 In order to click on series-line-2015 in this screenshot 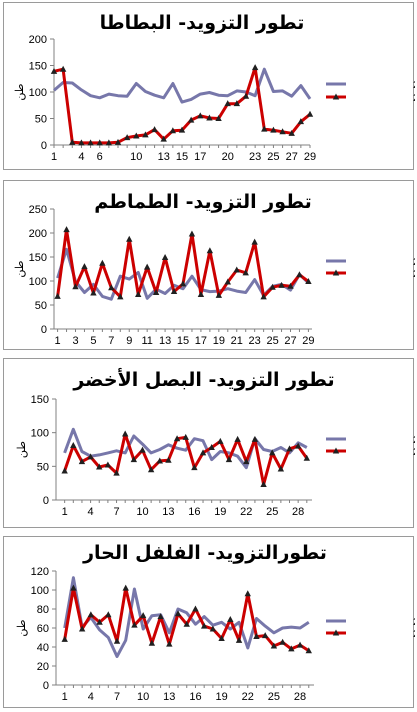, I will do `click(186, 619)`.